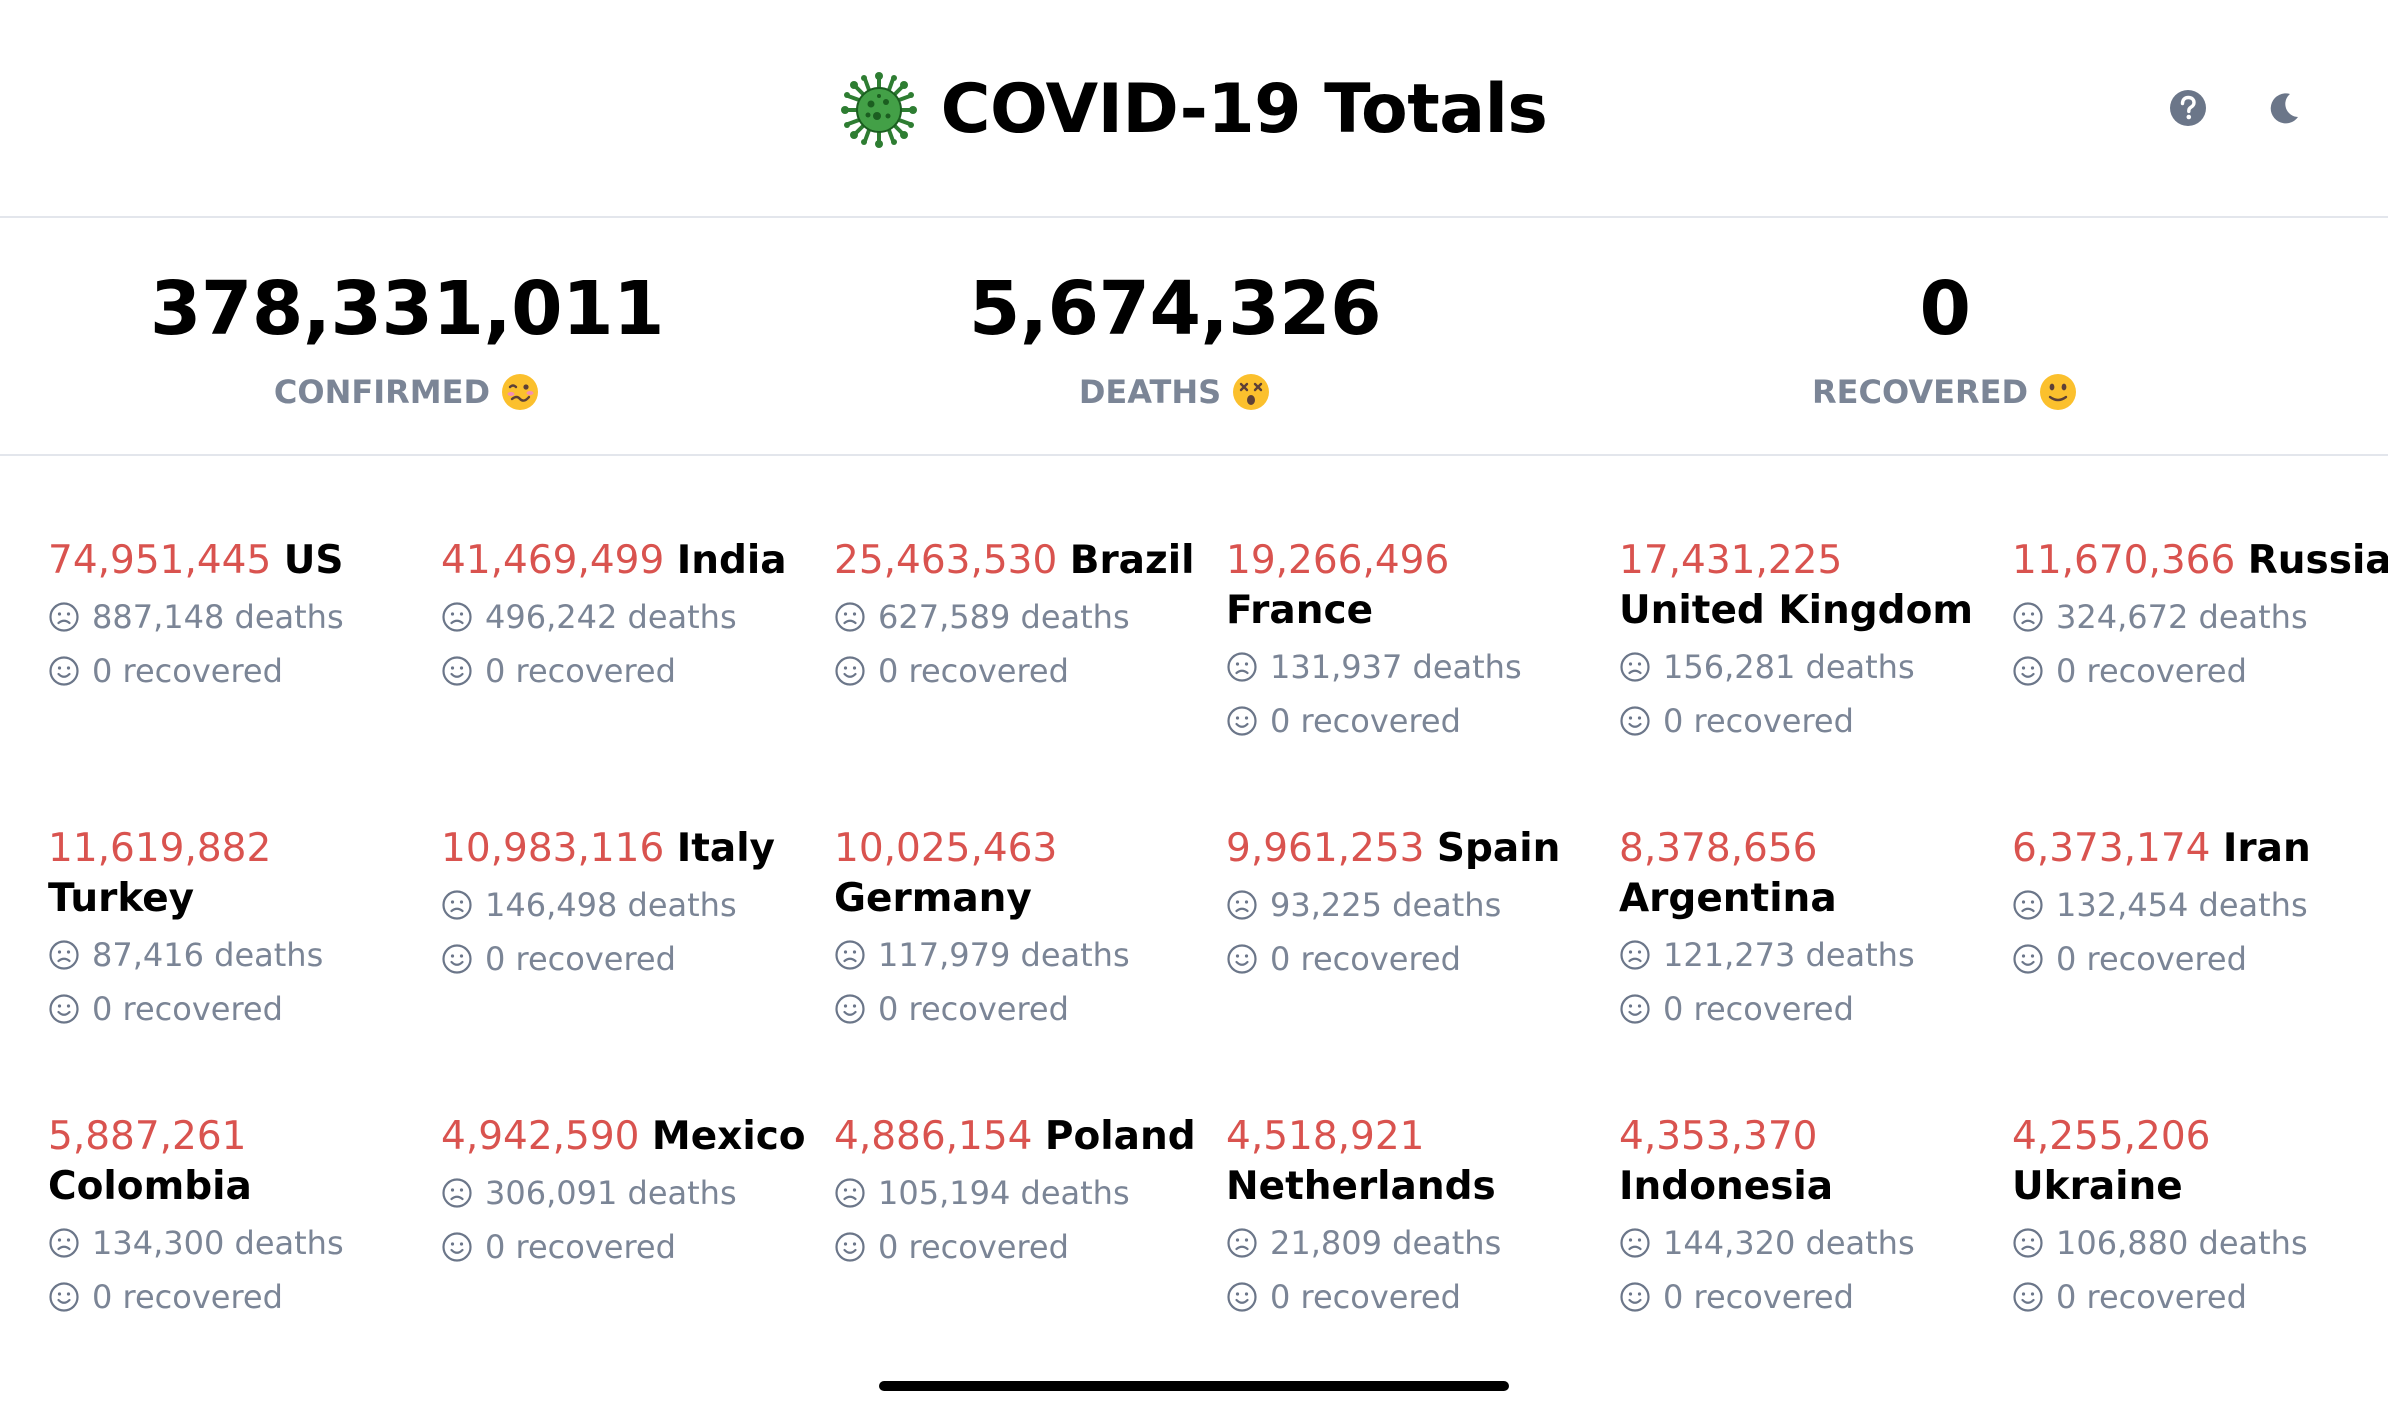 The image size is (2388, 1407). I want to click on total-value: 378,331,011, so click(407, 309).